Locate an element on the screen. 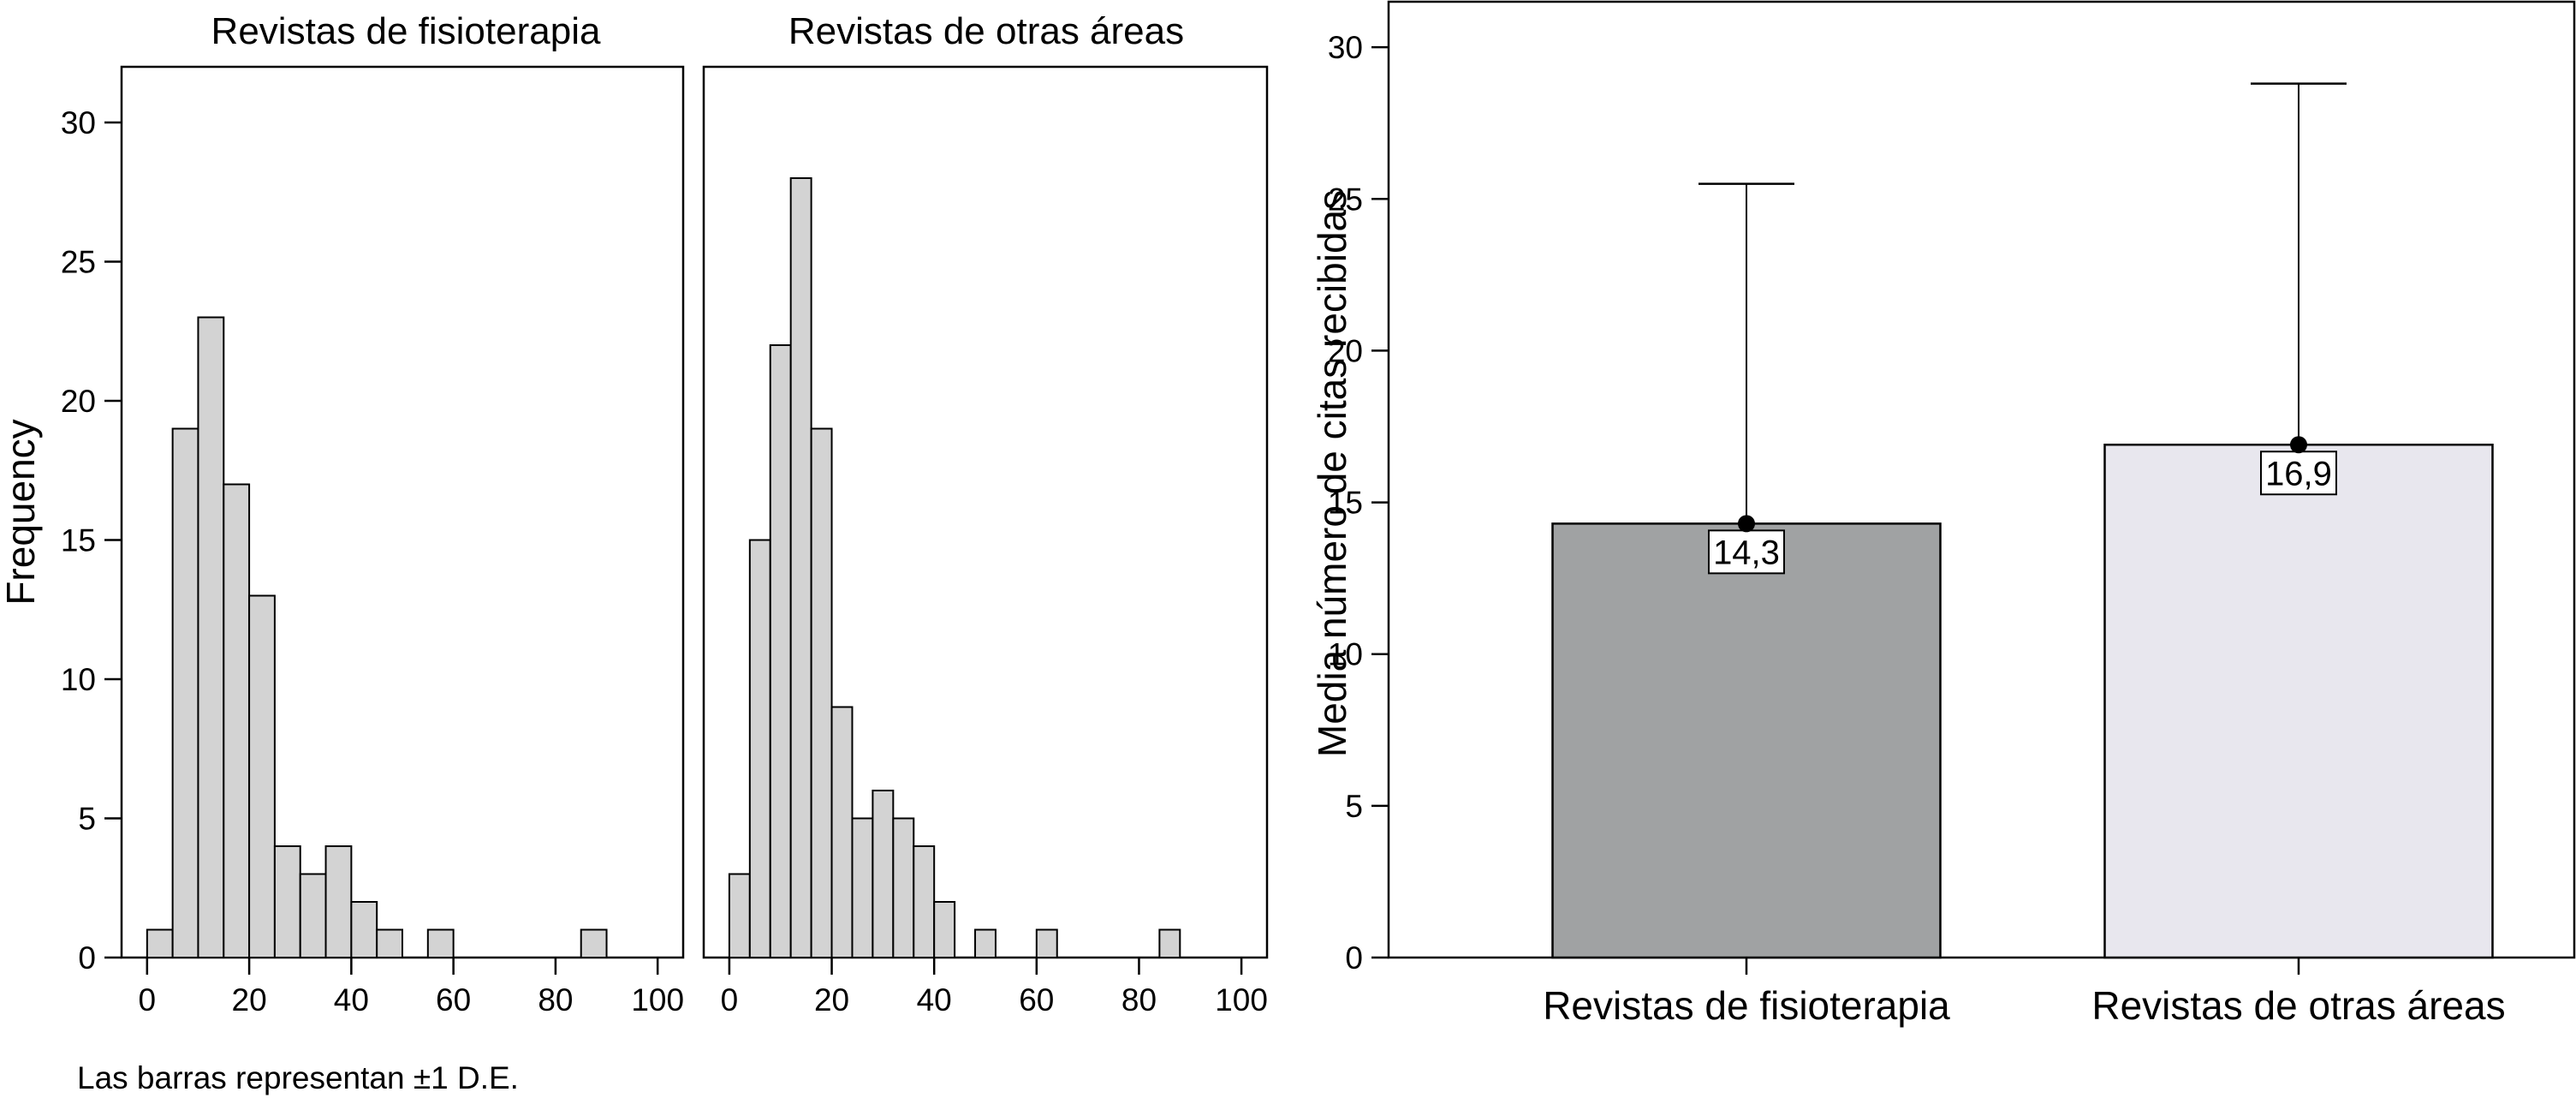  histogram-otras-areas-title: Revistas de otras áreas is located at coordinates (986, 31).